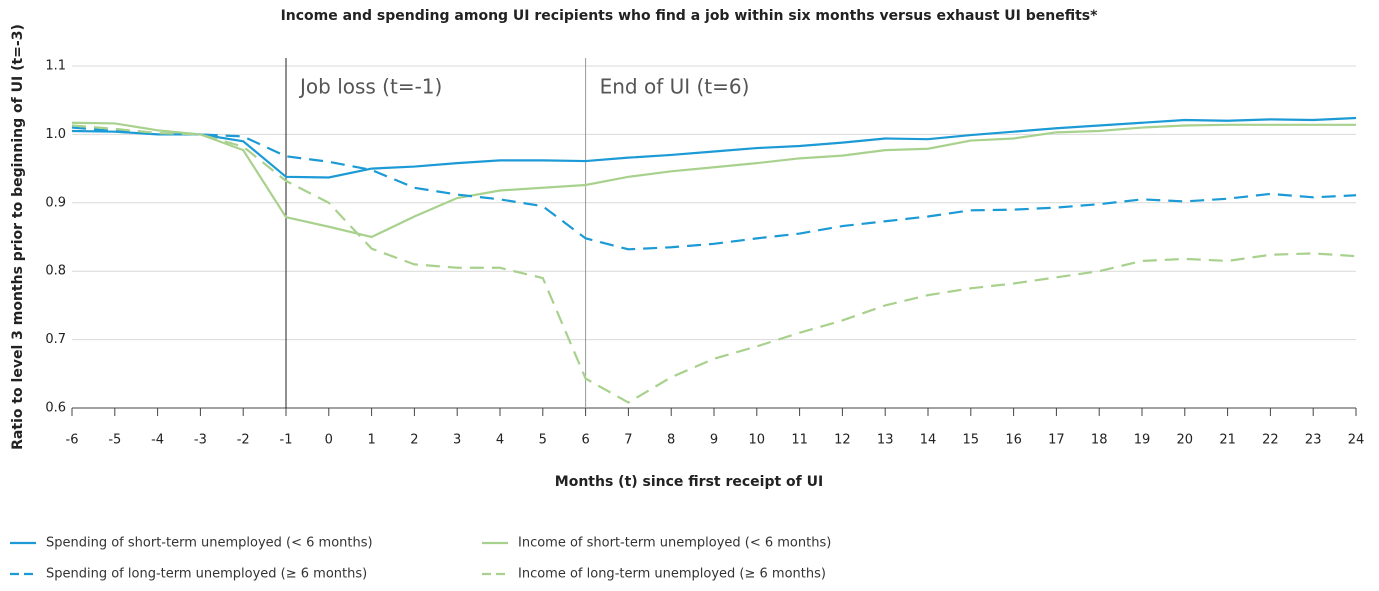 This screenshot has height=591, width=1379. What do you see at coordinates (1056, 440) in the screenshot?
I see `x-tick-label: 17` at bounding box center [1056, 440].